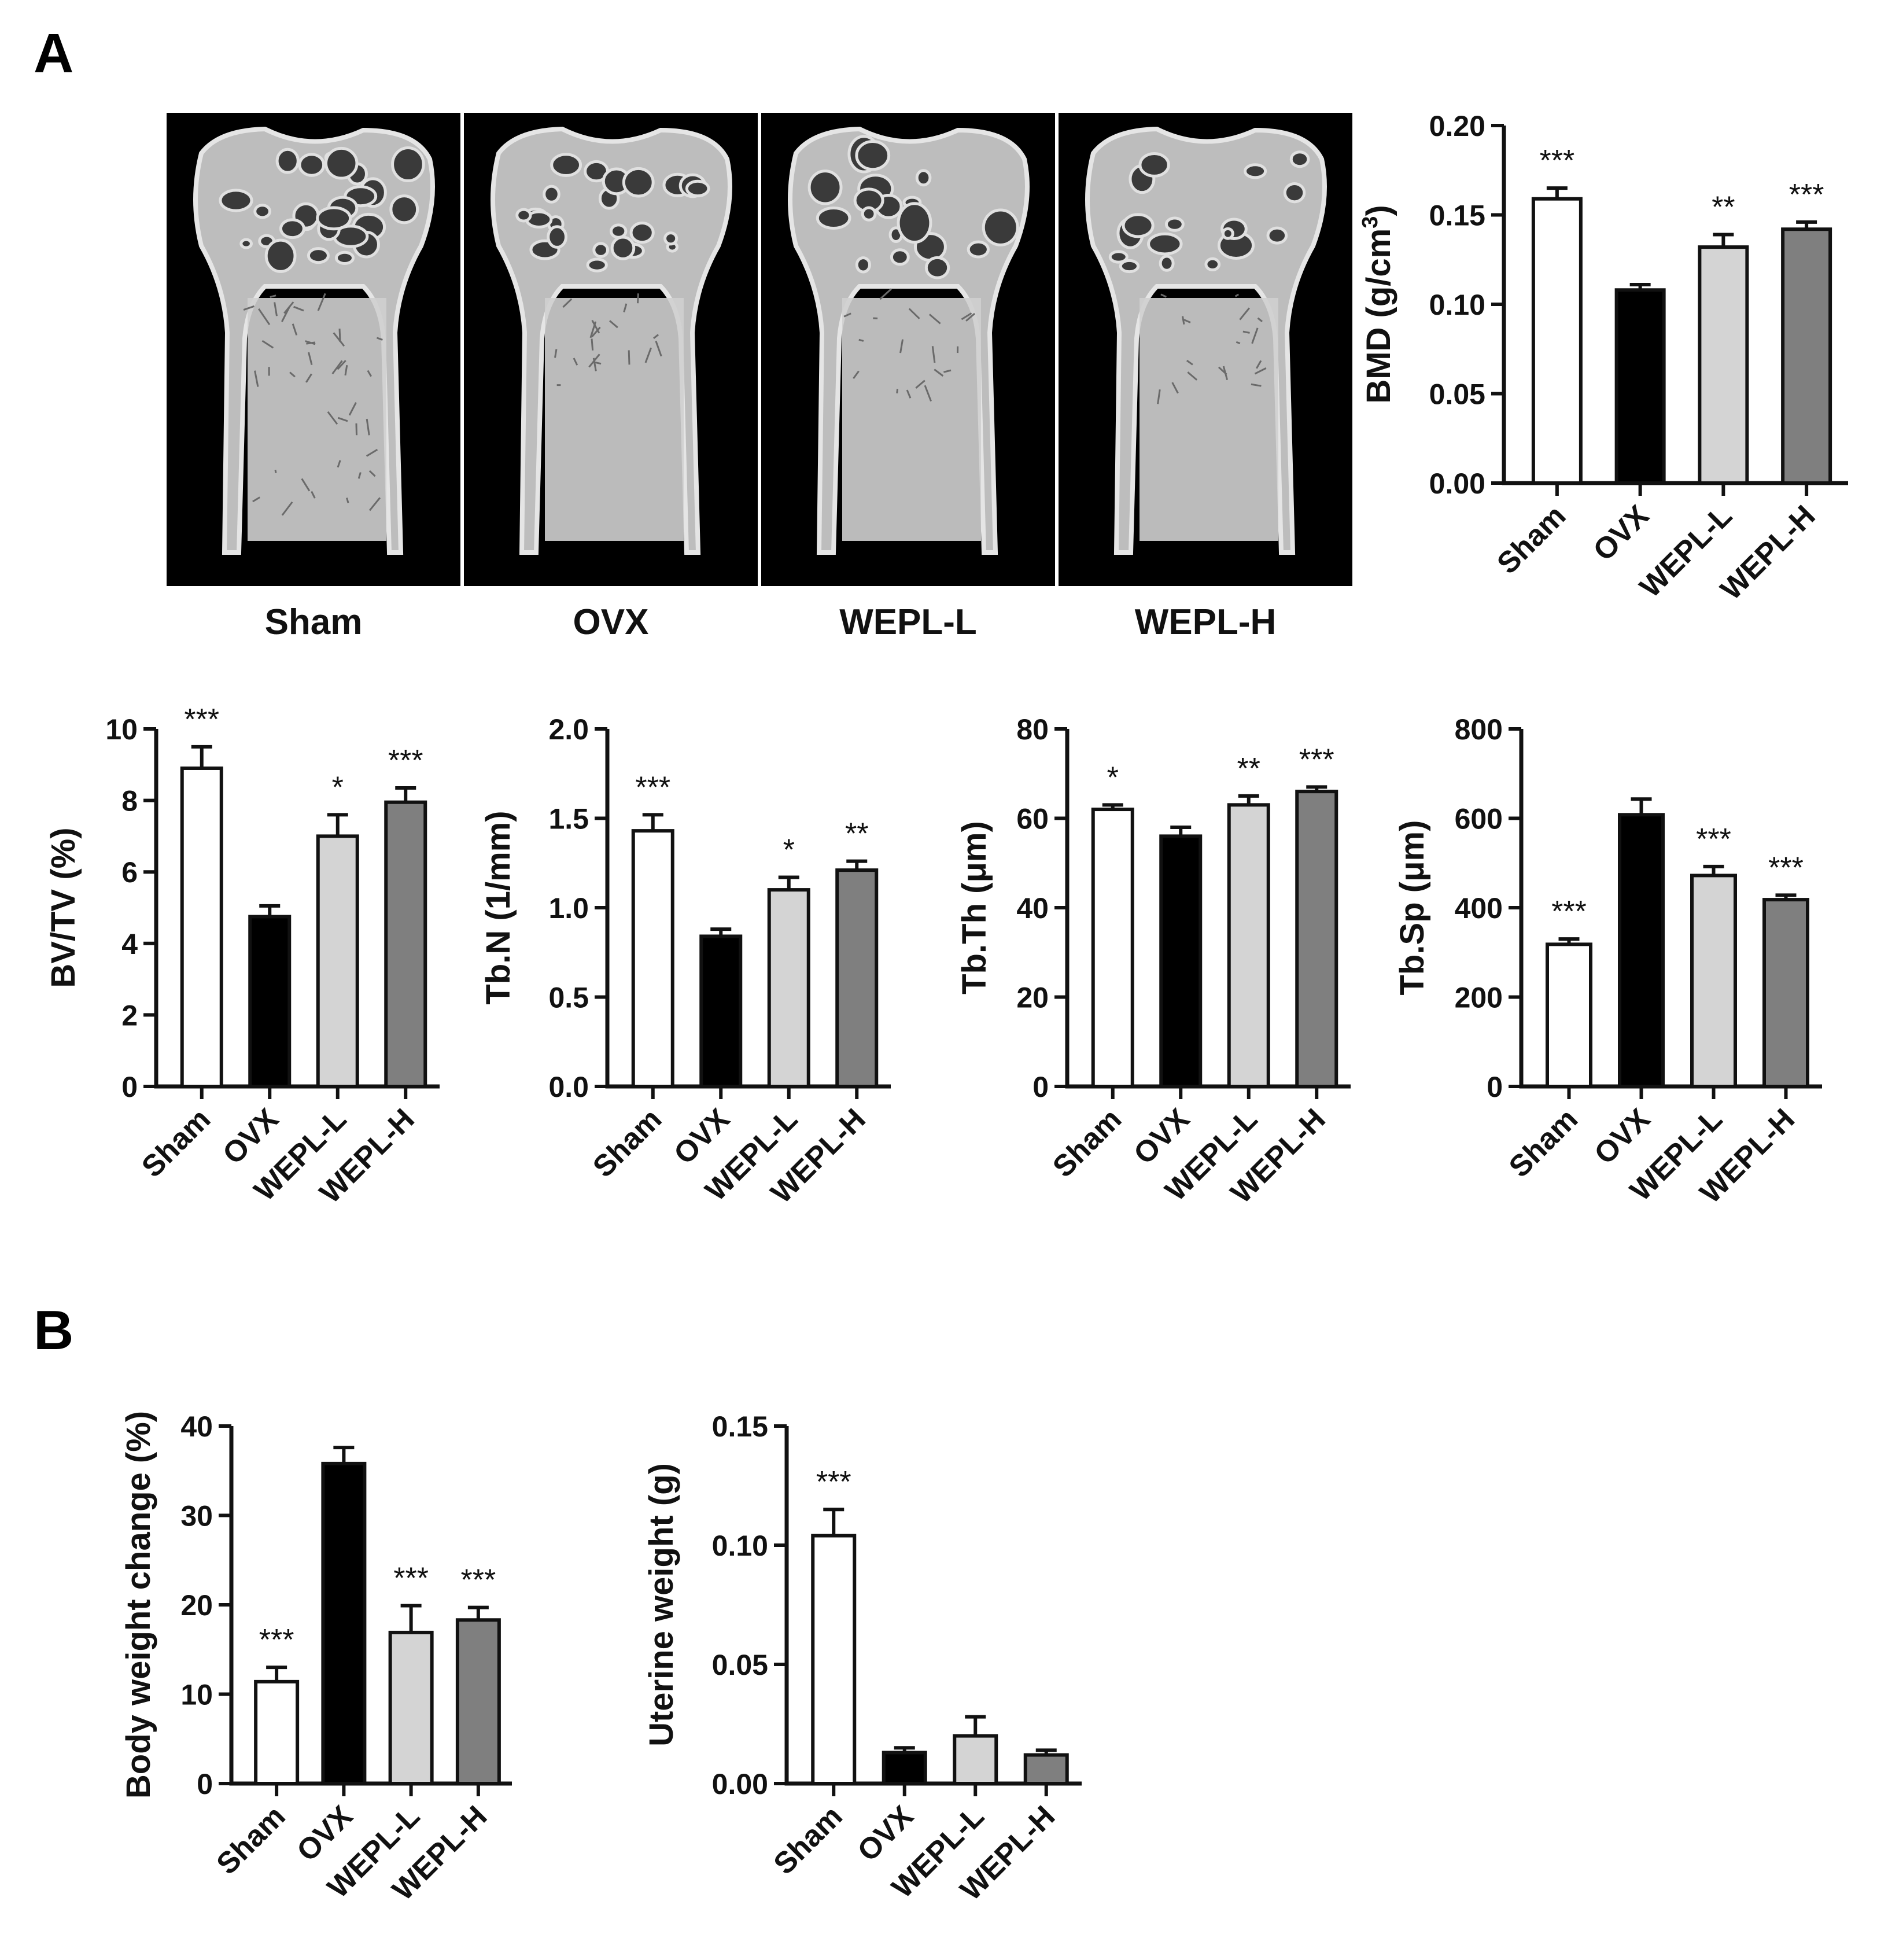  I want to click on bone-shape, so click(909, 340).